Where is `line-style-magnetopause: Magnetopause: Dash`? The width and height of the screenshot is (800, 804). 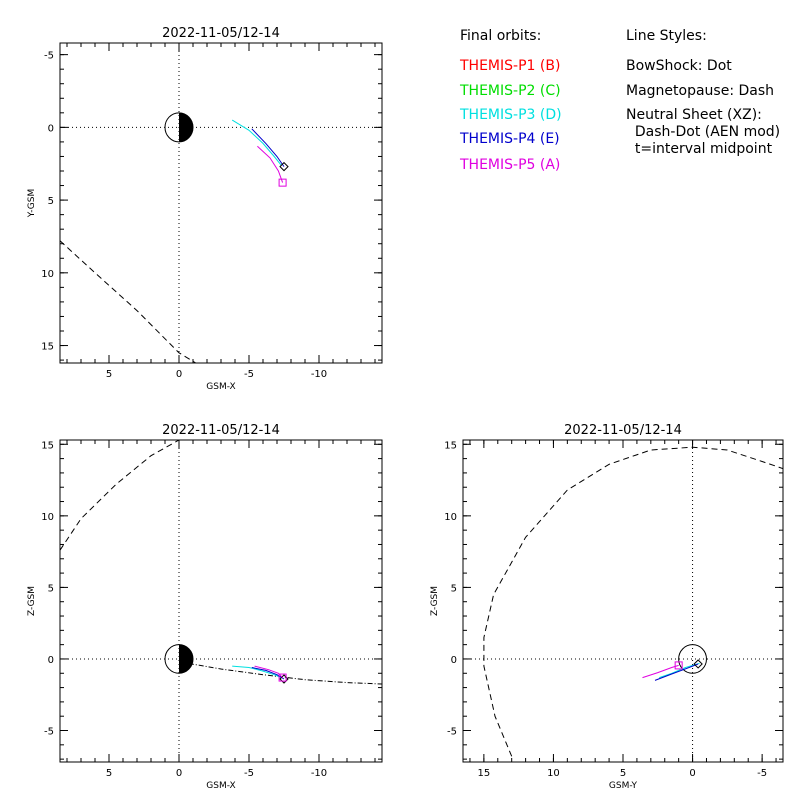
line-style-magnetopause: Magnetopause: Dash is located at coordinates (700, 91).